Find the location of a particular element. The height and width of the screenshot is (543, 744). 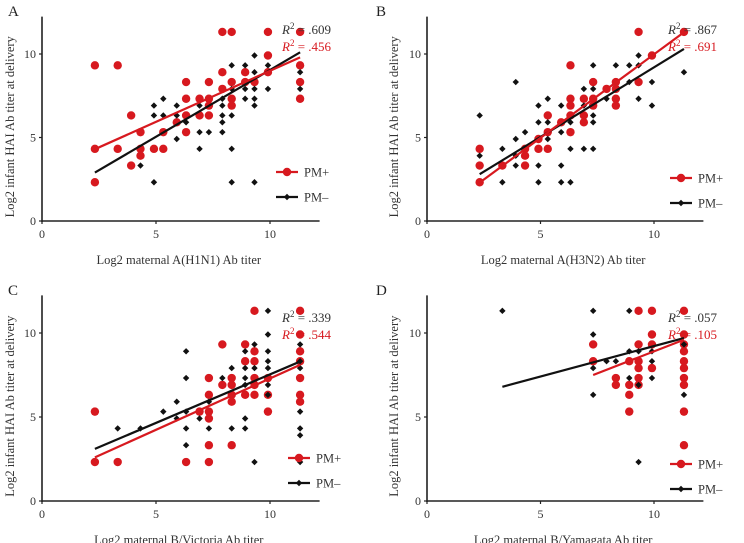

r-squared-pm-plus: R2 = .691 is located at coordinates (692, 46).